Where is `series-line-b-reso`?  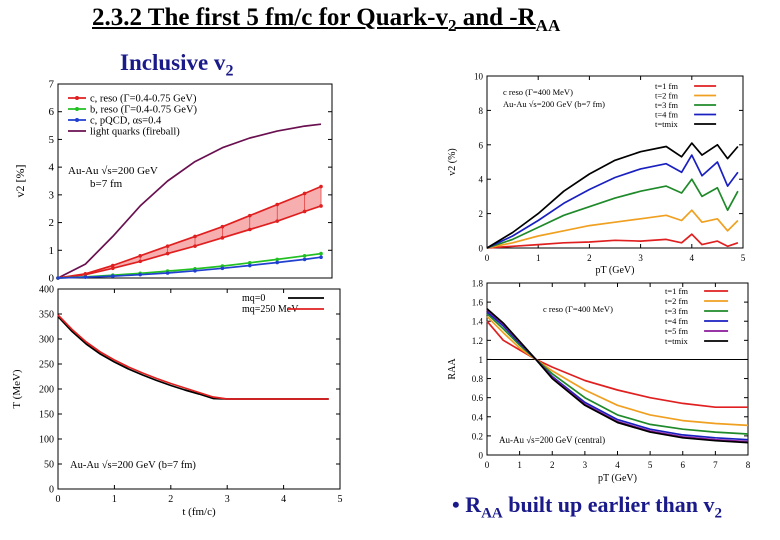 series-line-b-reso is located at coordinates (189, 265).